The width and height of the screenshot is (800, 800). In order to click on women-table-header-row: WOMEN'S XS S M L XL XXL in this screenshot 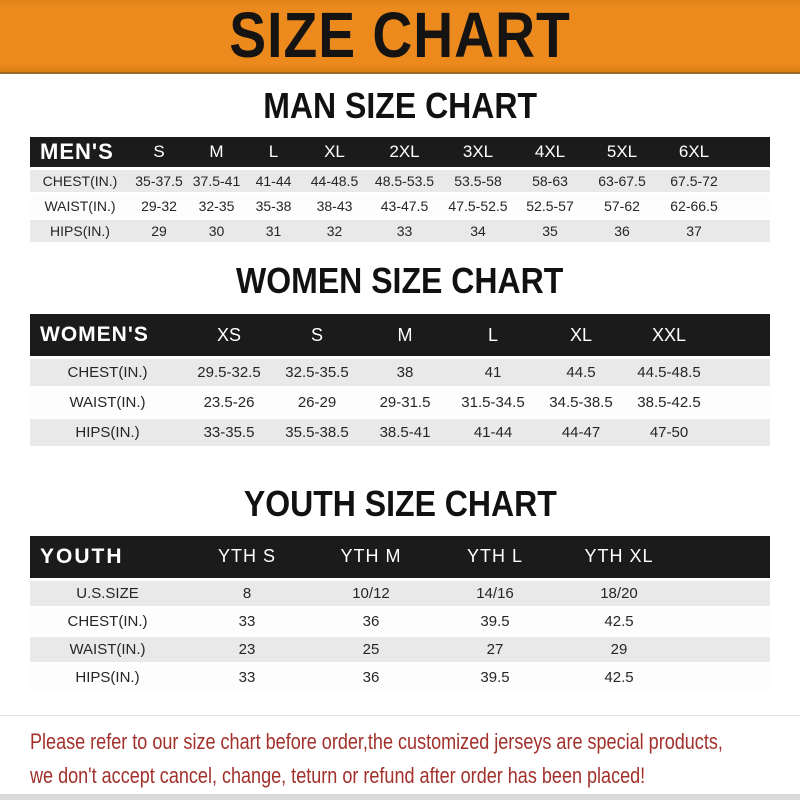, I will do `click(400, 335)`.